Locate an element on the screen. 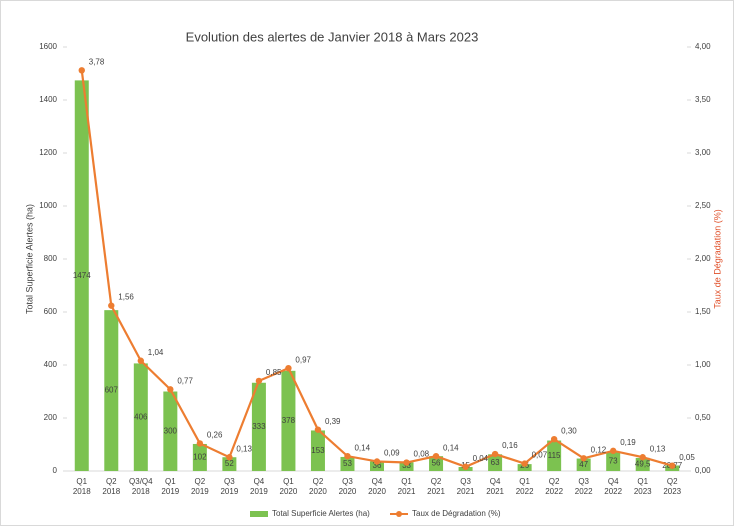 The width and height of the screenshot is (734, 526). line-label: 0,77 is located at coordinates (185, 380).